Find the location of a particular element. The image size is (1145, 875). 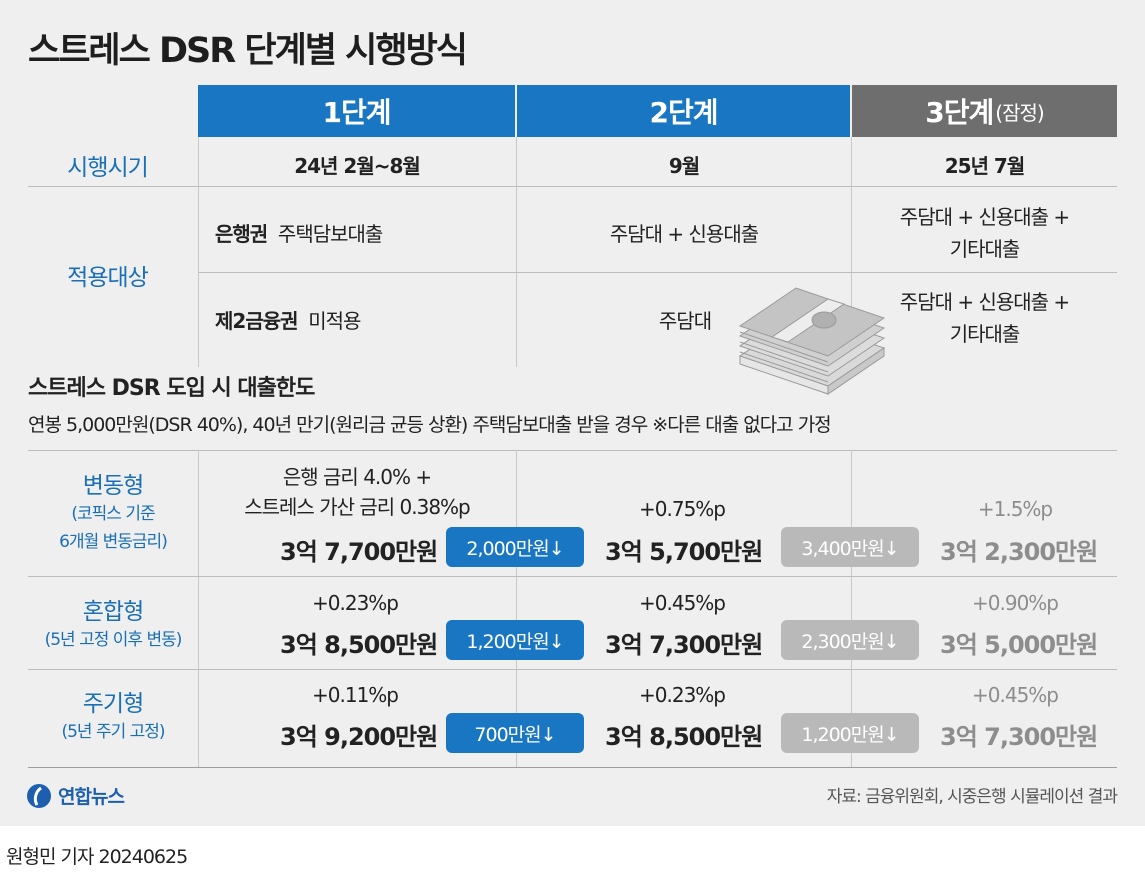

schedule-row-label: 시행시기 is located at coordinates (108, 168).